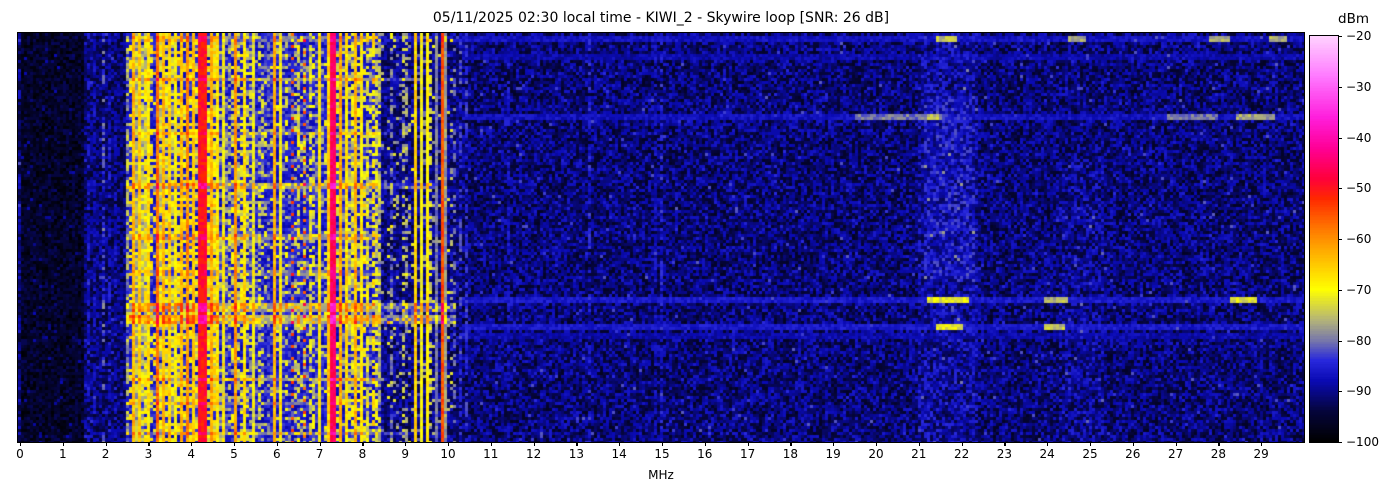 The height and width of the screenshot is (500, 1400). Describe the element at coordinates (1133, 454) in the screenshot. I see `x-tick-label: 26` at that location.